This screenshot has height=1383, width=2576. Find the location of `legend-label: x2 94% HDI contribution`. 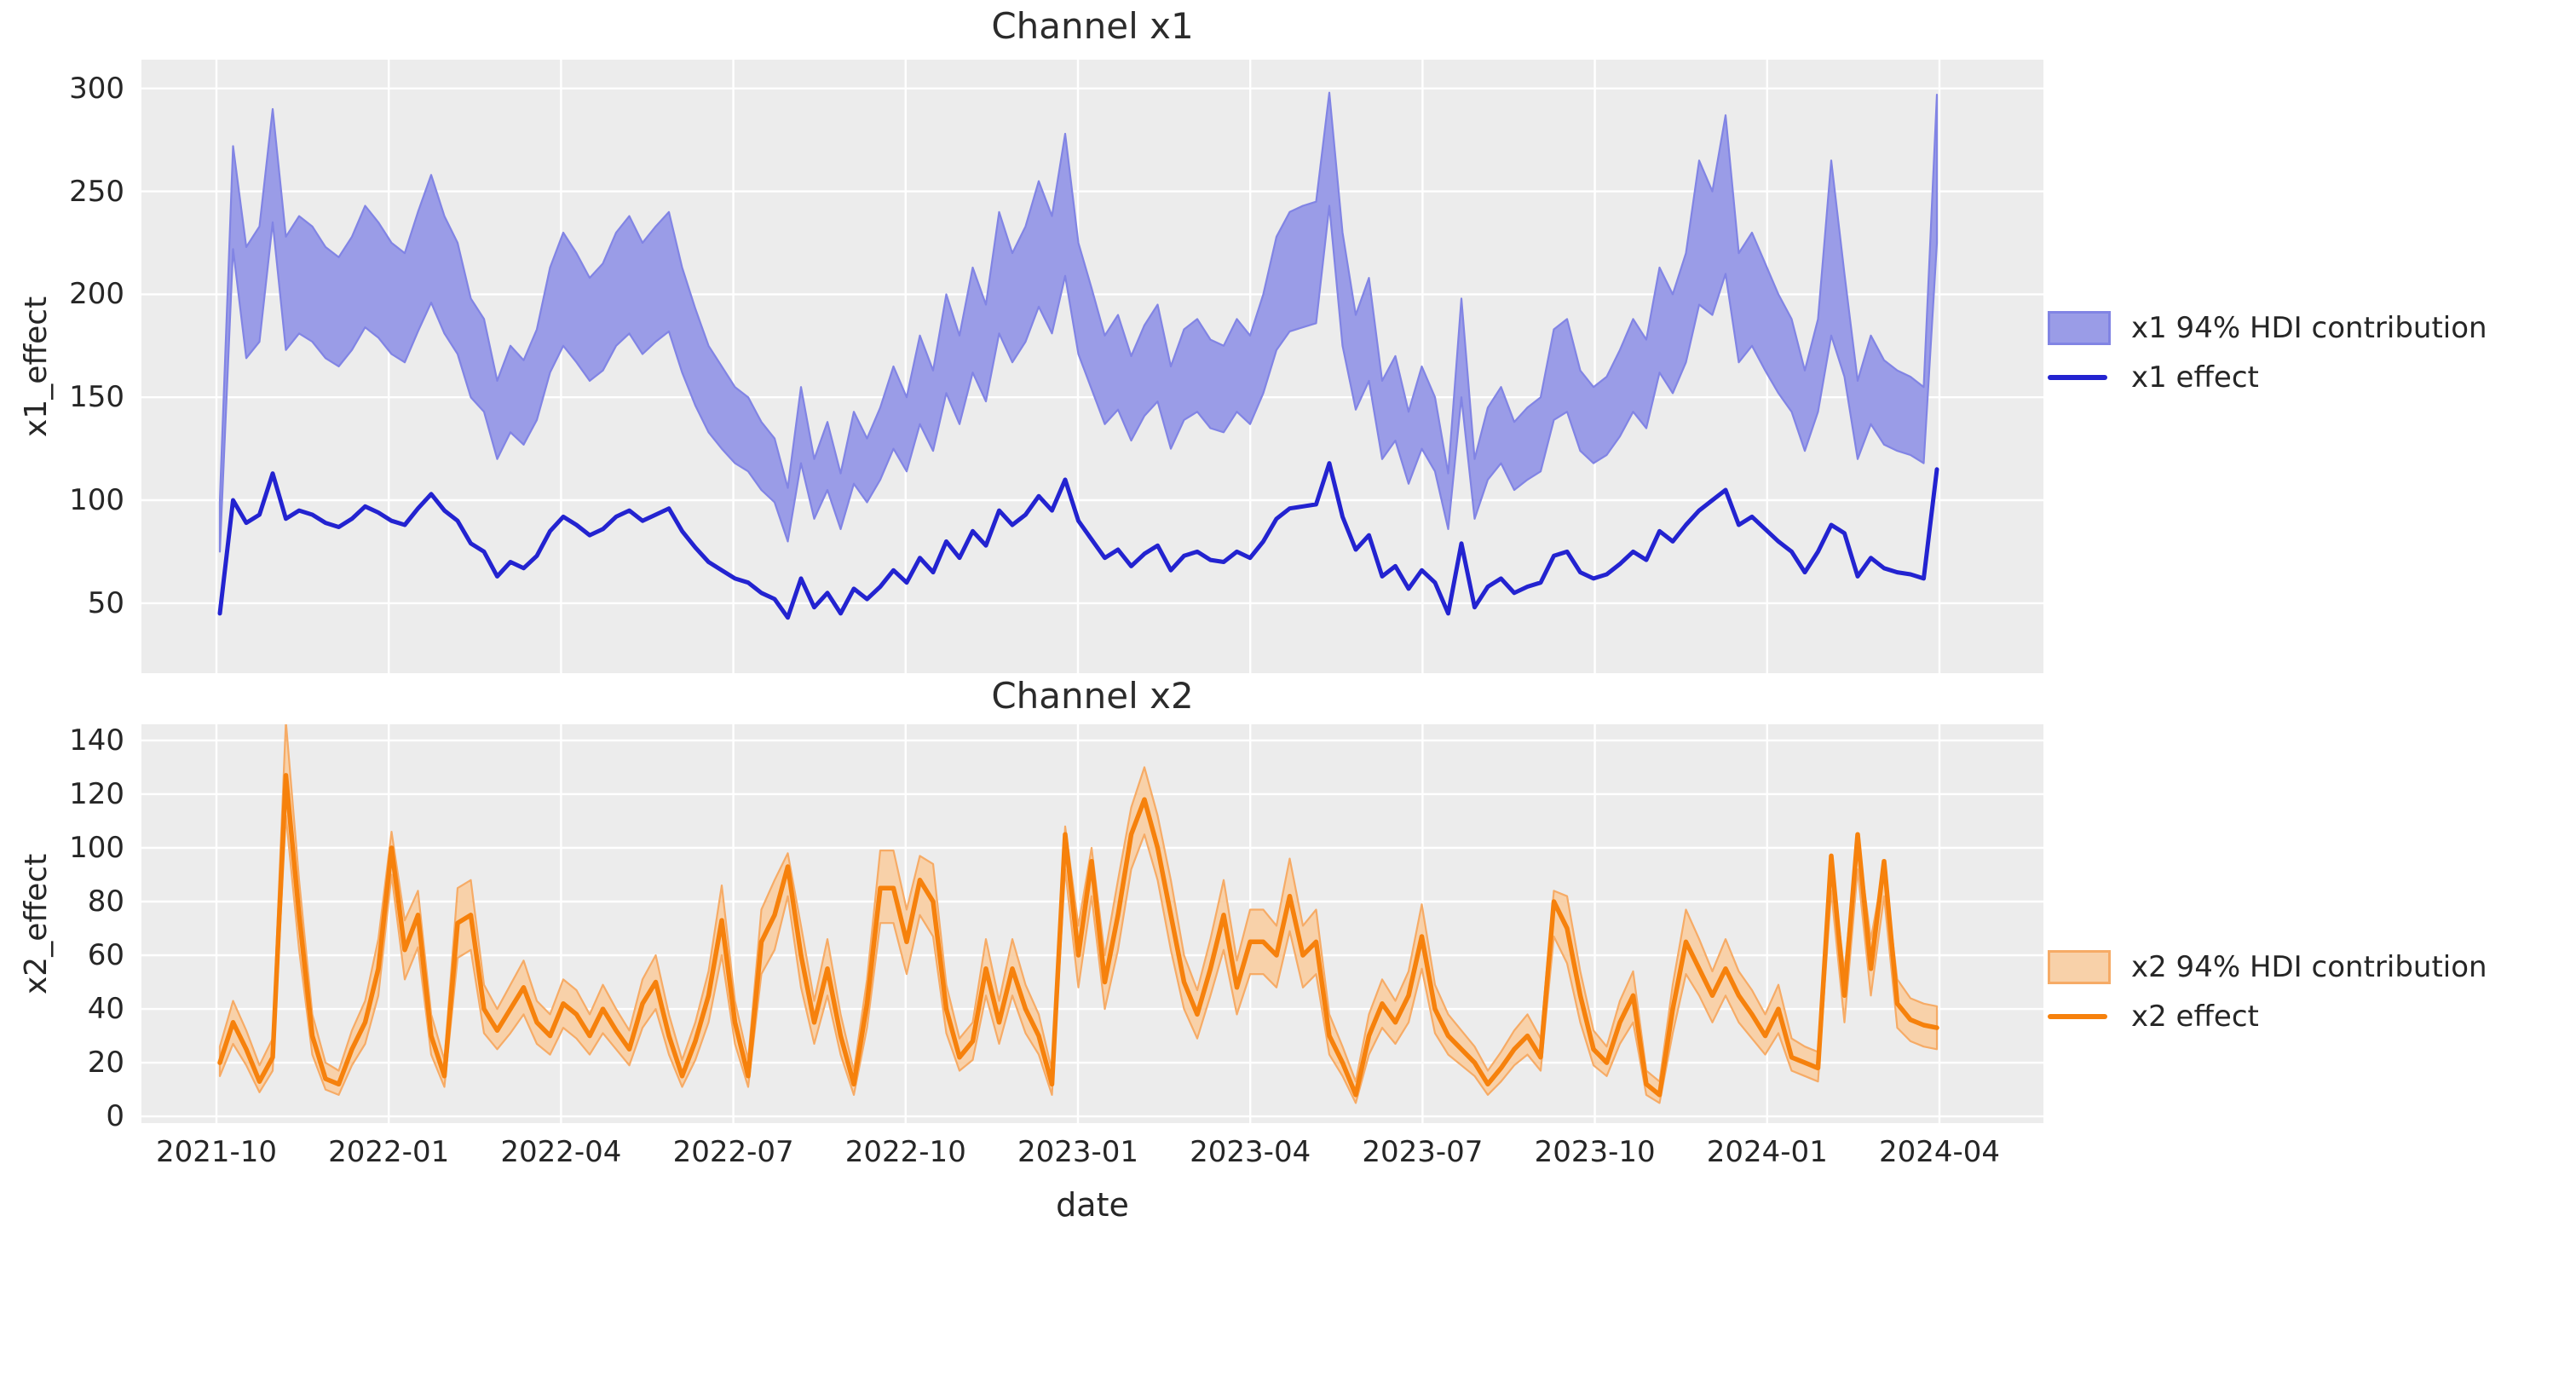

legend-label: x2 94% HDI contribution is located at coordinates (2309, 967).